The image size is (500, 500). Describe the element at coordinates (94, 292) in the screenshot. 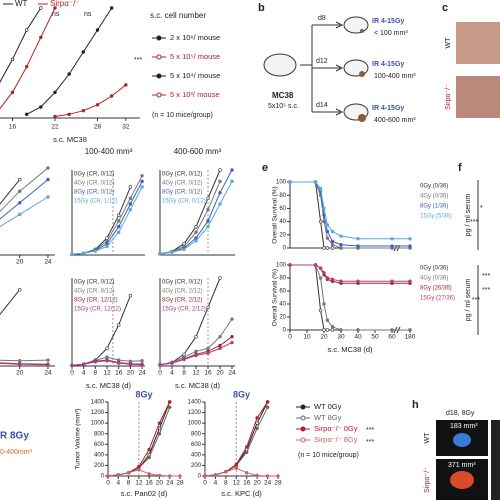

I see `legend-label: 4Gy (CR, 8/12)` at that location.